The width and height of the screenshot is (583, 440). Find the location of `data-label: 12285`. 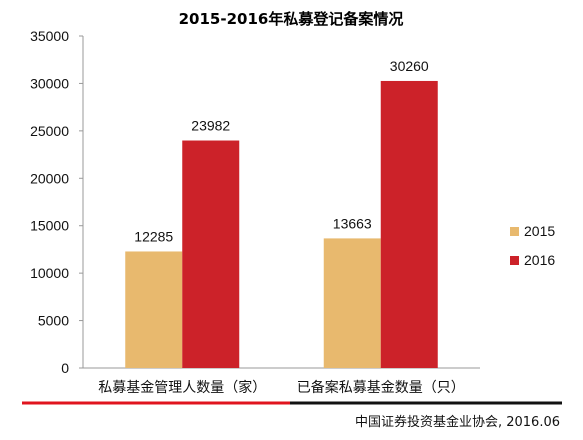

data-label: 12285 is located at coordinates (153, 236).